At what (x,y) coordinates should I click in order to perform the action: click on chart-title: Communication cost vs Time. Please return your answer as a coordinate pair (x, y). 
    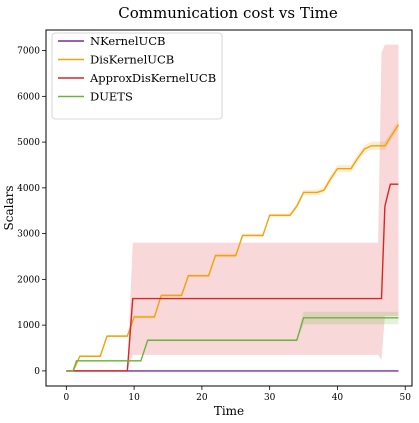
    Looking at the image, I should click on (228, 13).